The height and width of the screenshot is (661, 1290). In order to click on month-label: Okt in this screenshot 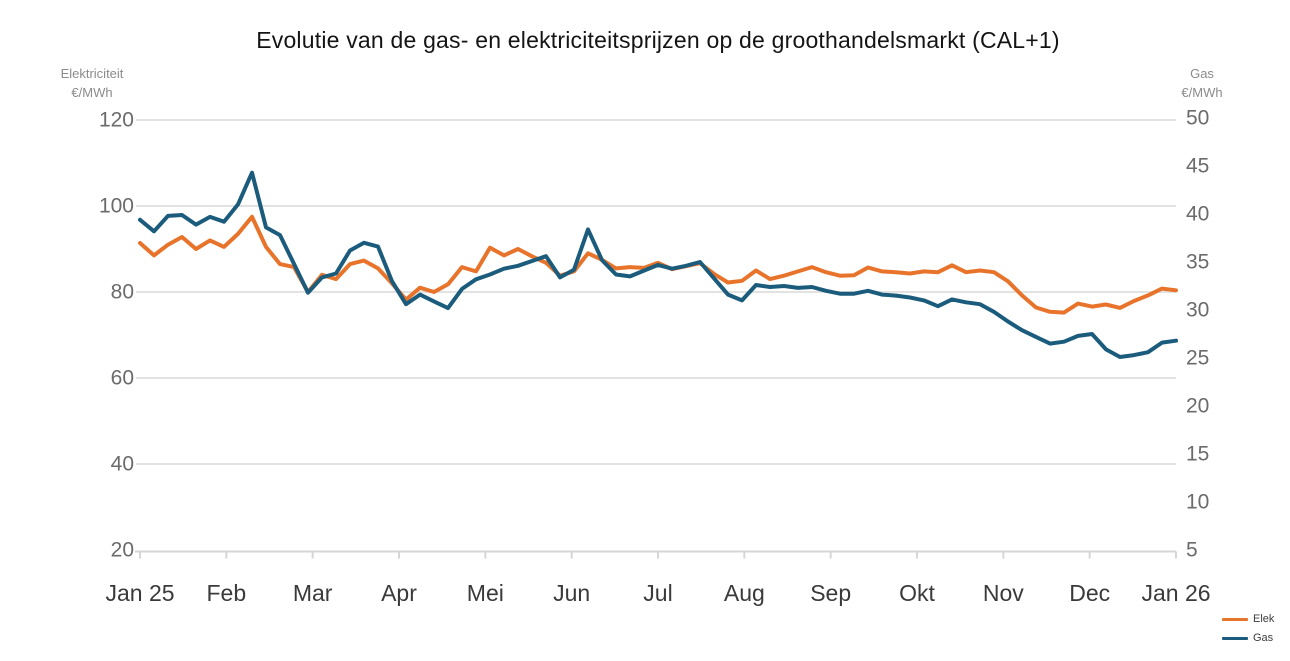, I will do `click(917, 593)`.